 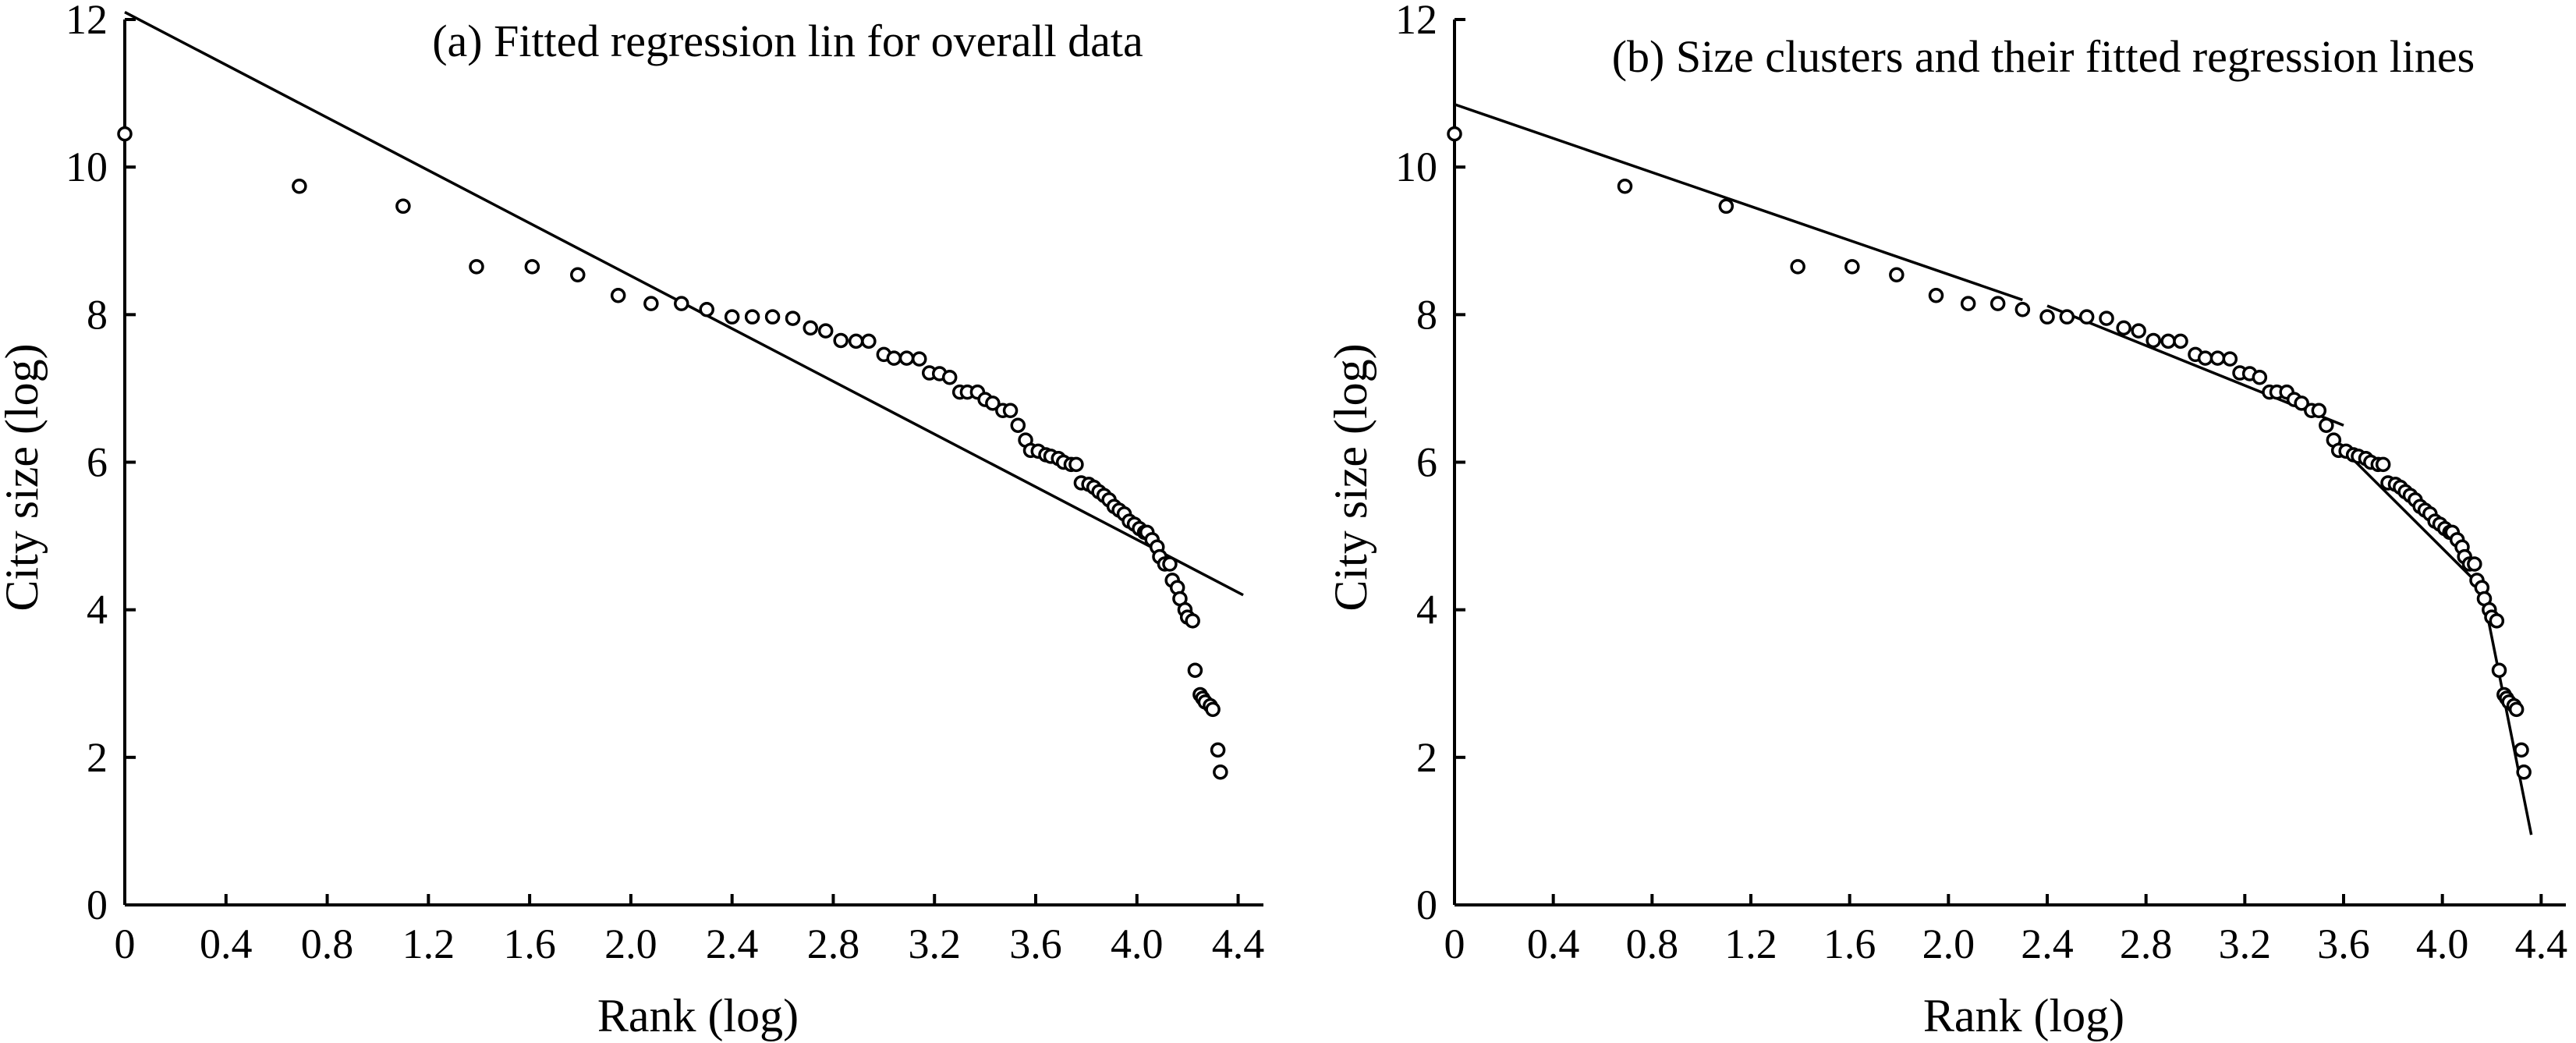 I want to click on panel-b-y-tick-label: 2, so click(x=1426, y=757).